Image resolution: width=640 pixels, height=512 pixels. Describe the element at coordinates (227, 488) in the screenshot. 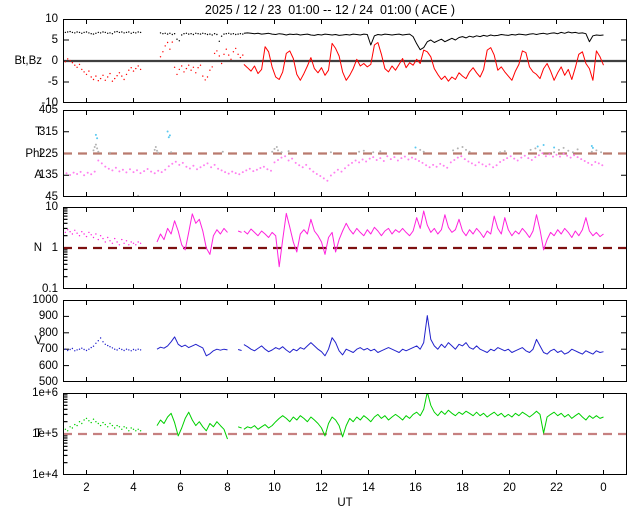

I see `x-tick-label: 8` at that location.